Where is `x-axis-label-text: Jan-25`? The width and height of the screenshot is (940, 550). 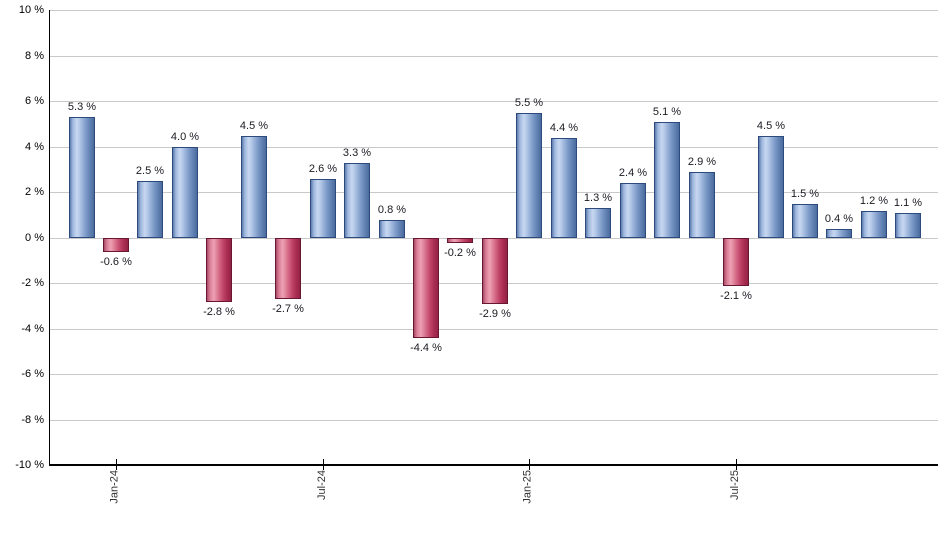 x-axis-label-text: Jan-25 is located at coordinates (528, 487).